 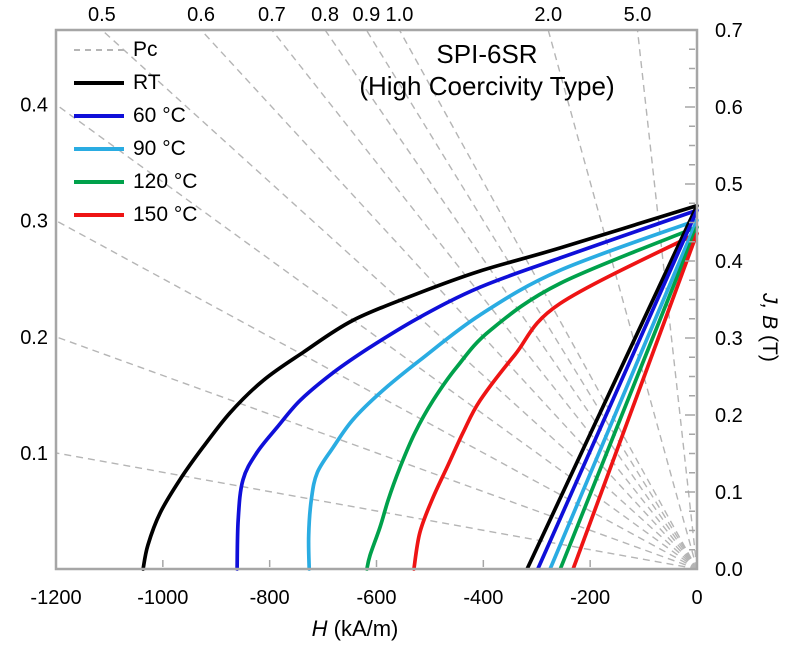 What do you see at coordinates (99, 214) in the screenshot?
I see `legend-swatch-150-c` at bounding box center [99, 214].